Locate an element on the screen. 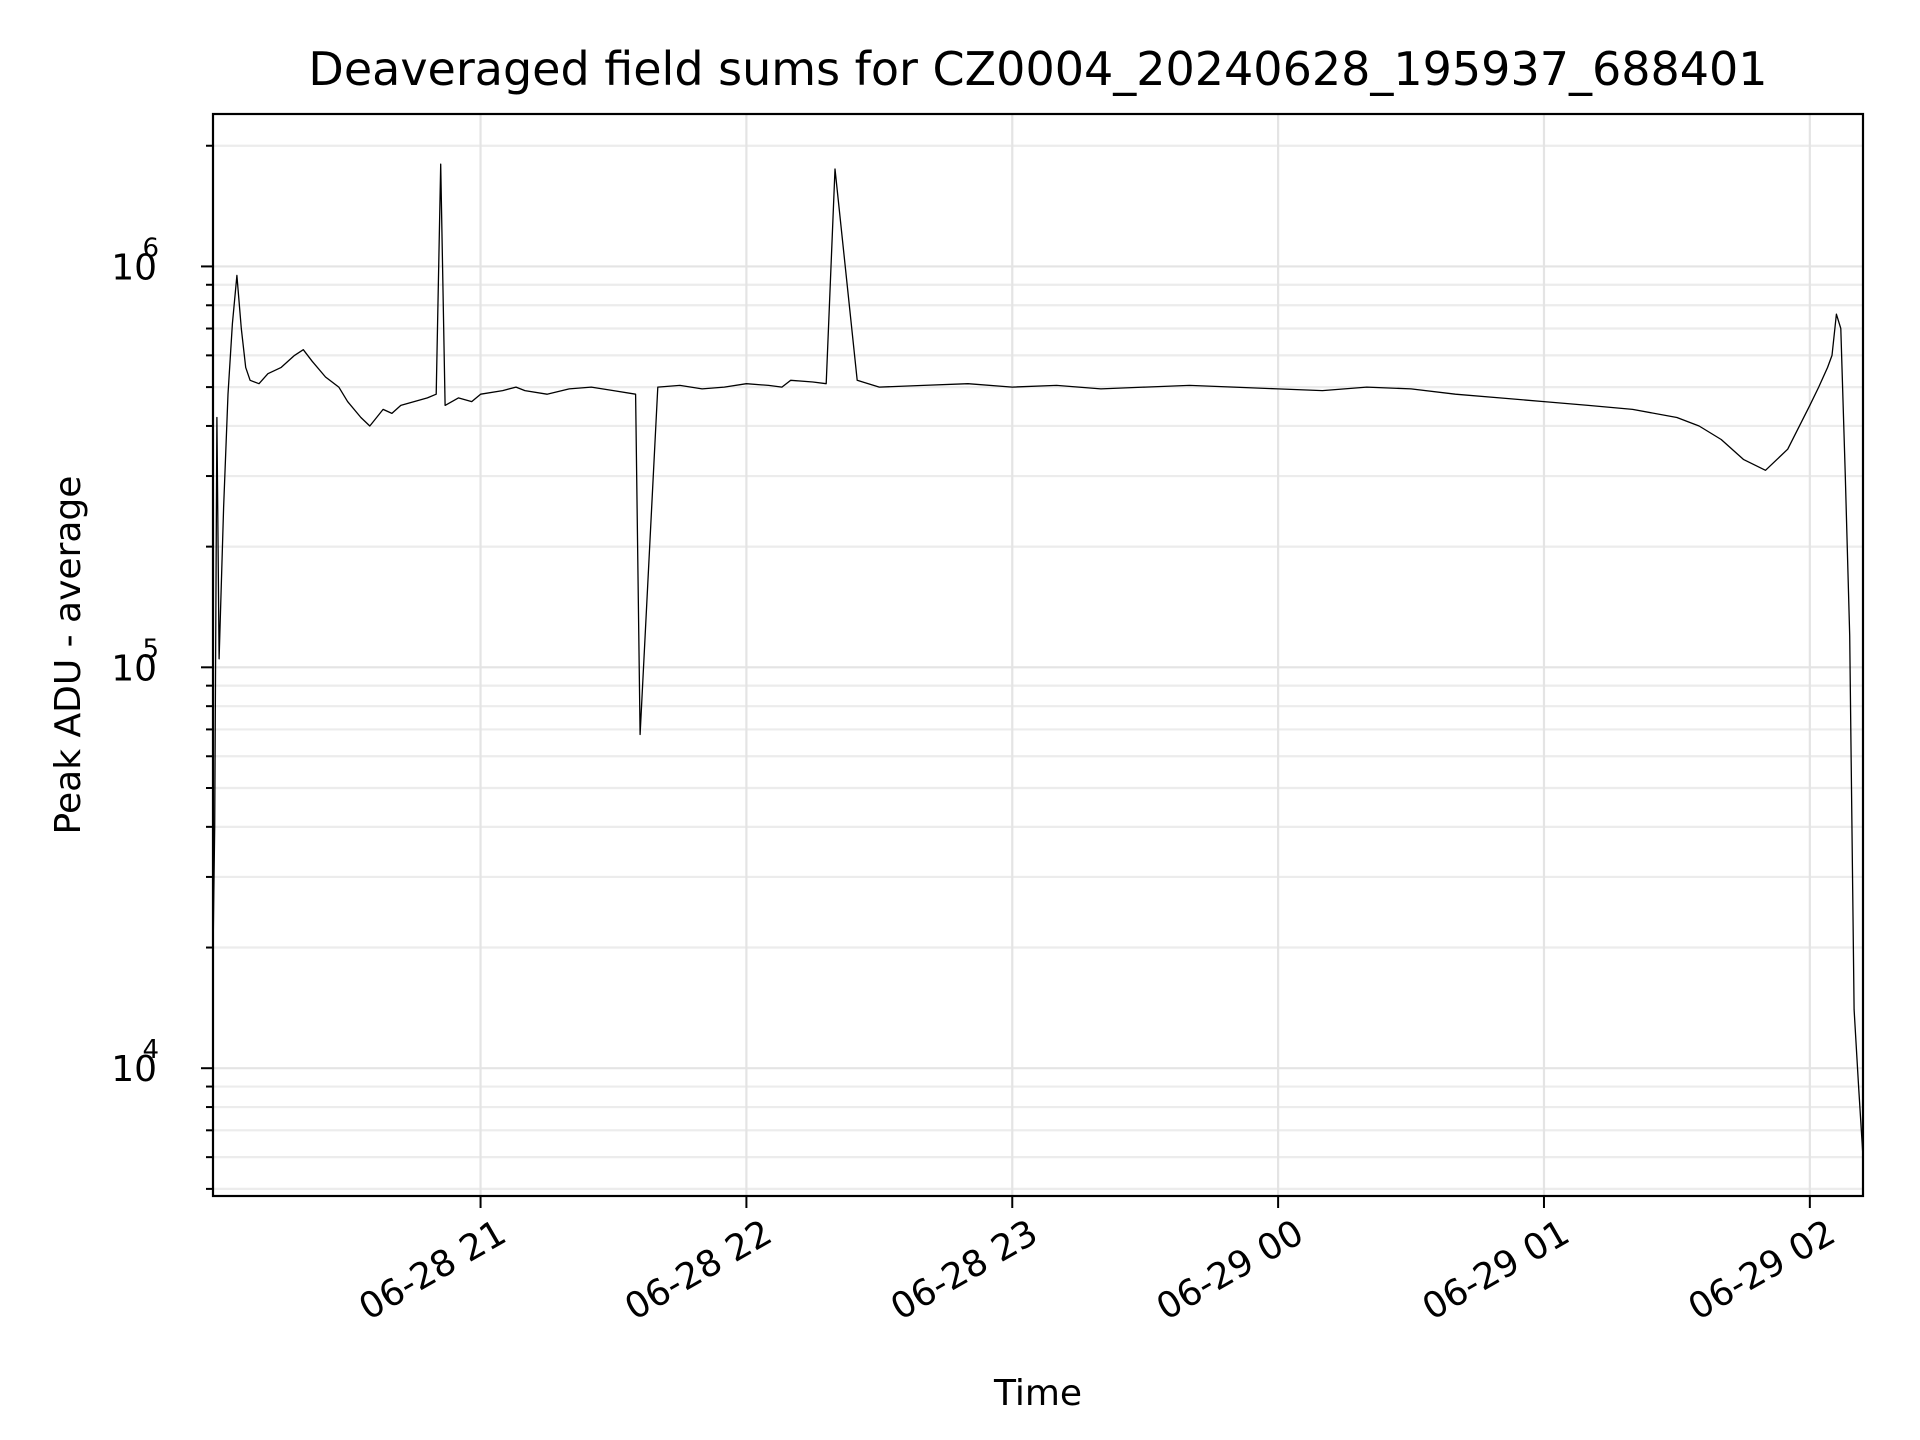 Image resolution: width=1920 pixels, height=1440 pixels. y-tick-exponent: 5 is located at coordinates (150, 649).